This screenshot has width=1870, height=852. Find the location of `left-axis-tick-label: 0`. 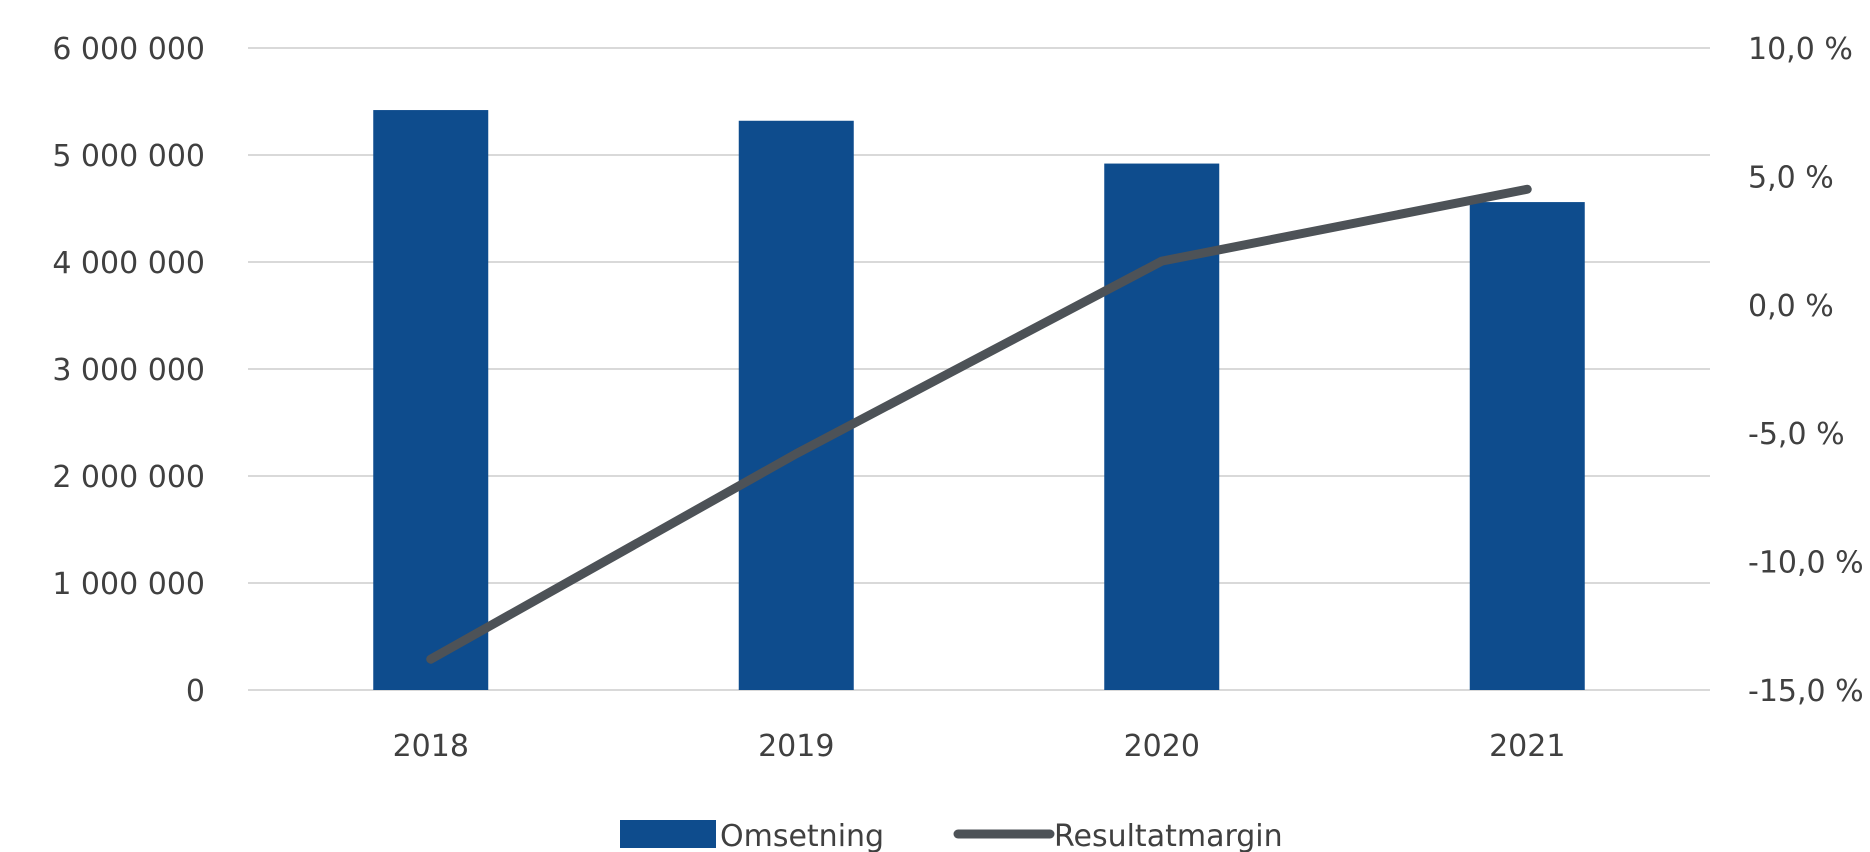

left-axis-tick-label: 0 is located at coordinates (195, 691).